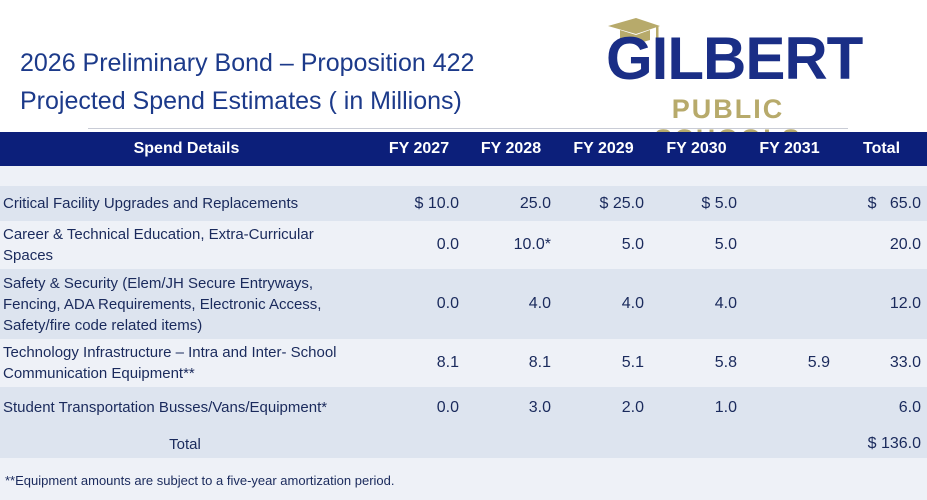  Describe the element at coordinates (696, 407) in the screenshot. I see `cell-fy-2030: 1.0` at that location.